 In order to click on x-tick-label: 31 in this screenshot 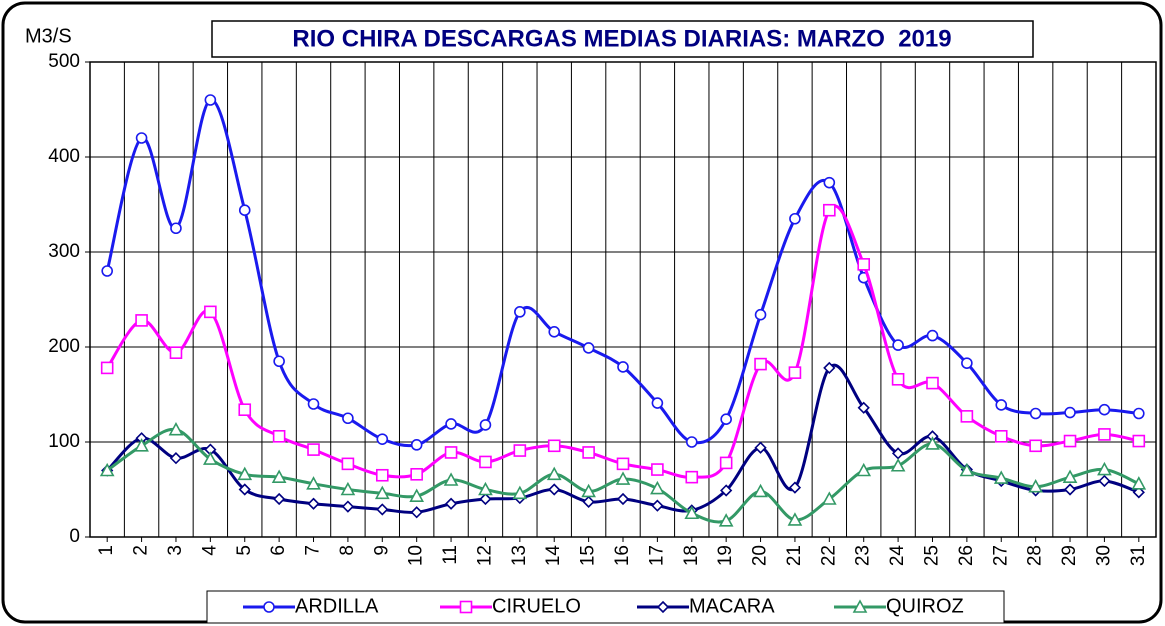, I will do `click(1138, 555)`.